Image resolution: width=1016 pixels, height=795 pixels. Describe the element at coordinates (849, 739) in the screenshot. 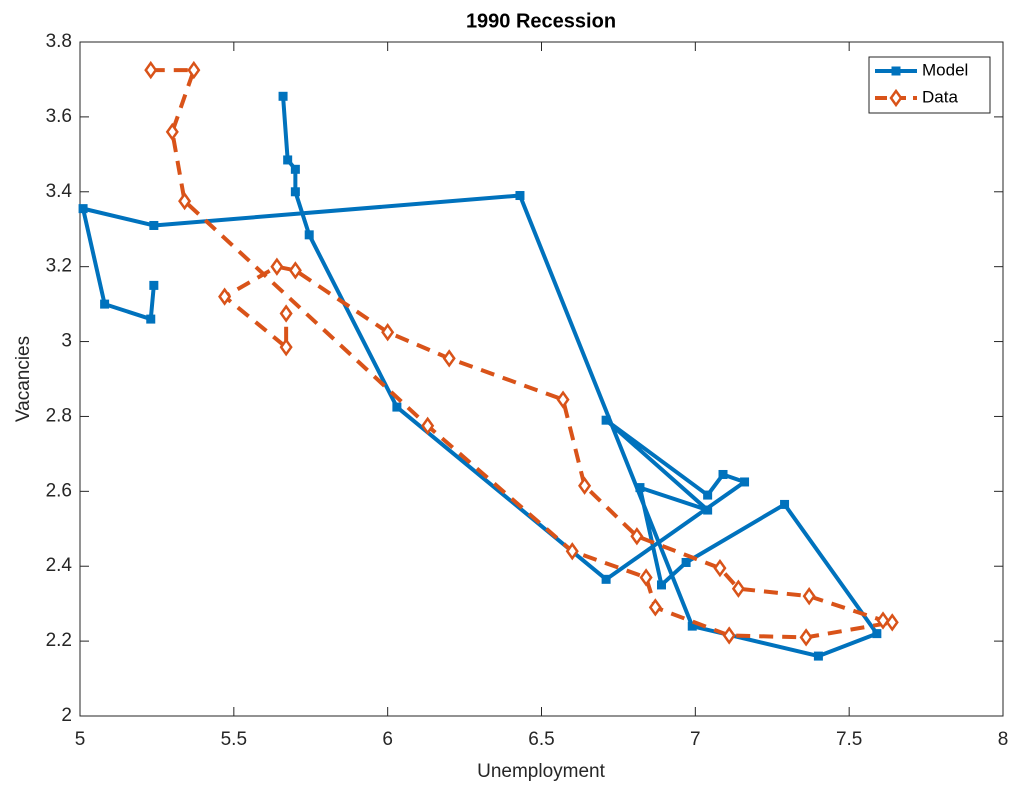

I see `x-tick-label: 7.5` at that location.